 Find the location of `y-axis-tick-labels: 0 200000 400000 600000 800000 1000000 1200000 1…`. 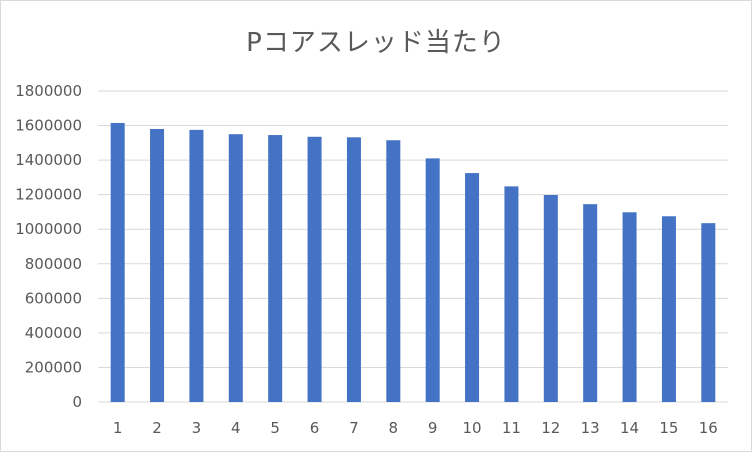

y-axis-tick-labels: 0 200000 400000 600000 800000 1000000 1200000 1… is located at coordinates (48, 246).